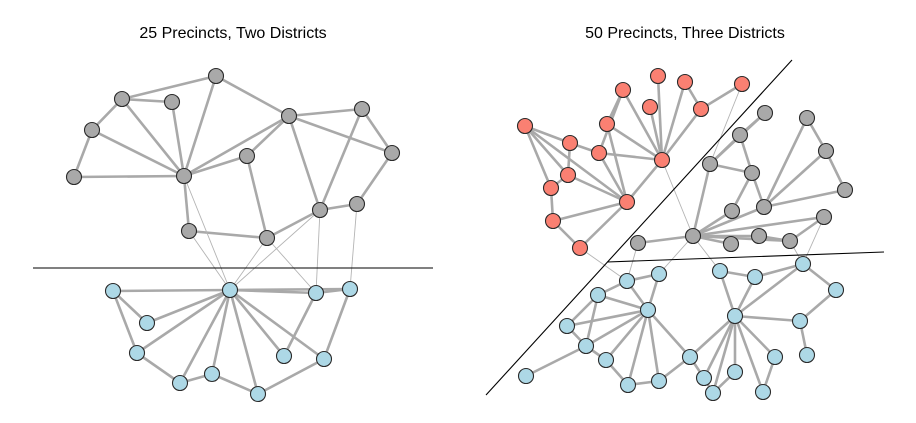 This screenshot has height=423, width=916. Describe the element at coordinates (232, 33) in the screenshot. I see `panel-1-title: 25 Precincts, Two Districts` at that location.